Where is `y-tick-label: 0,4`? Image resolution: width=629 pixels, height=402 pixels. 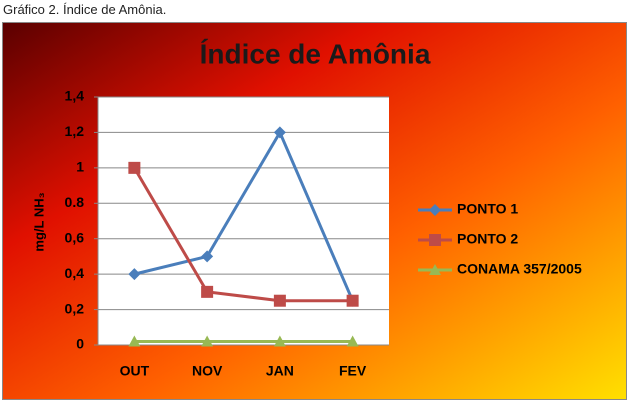
y-tick-label: 0,4 is located at coordinates (75, 273).